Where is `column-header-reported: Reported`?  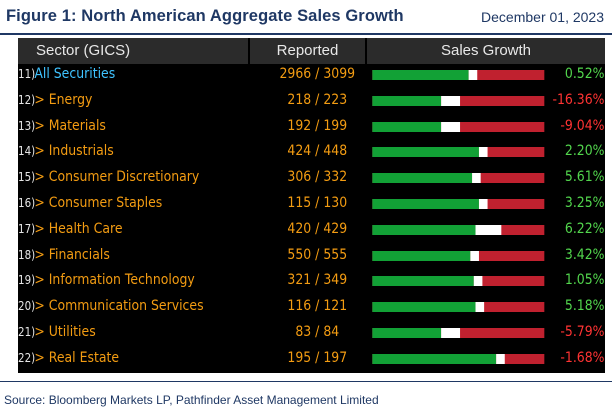
column-header-reported: Reported is located at coordinates (307, 51).